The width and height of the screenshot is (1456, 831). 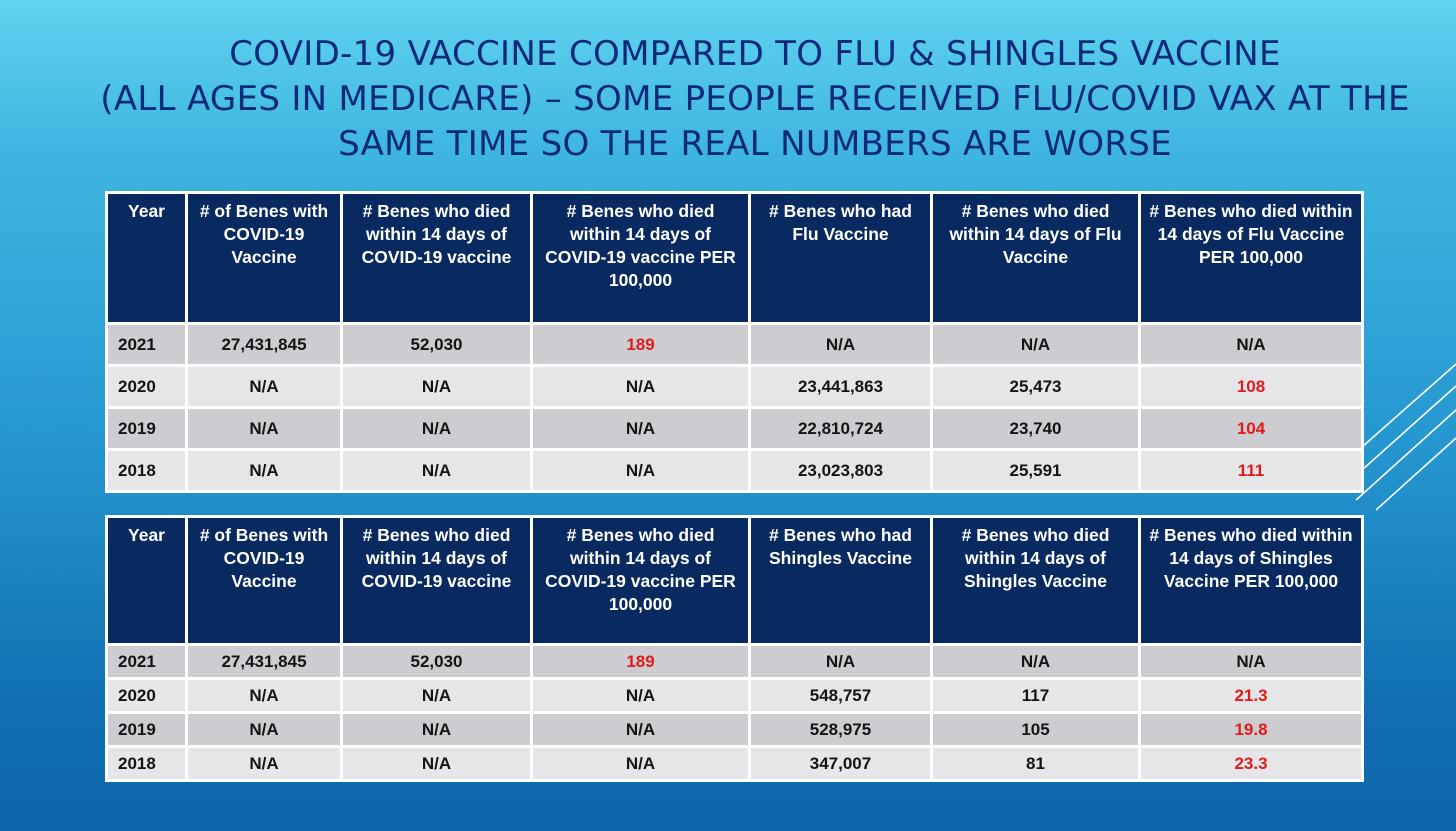 I want to click on table-cell: 25,591, so click(x=1035, y=470).